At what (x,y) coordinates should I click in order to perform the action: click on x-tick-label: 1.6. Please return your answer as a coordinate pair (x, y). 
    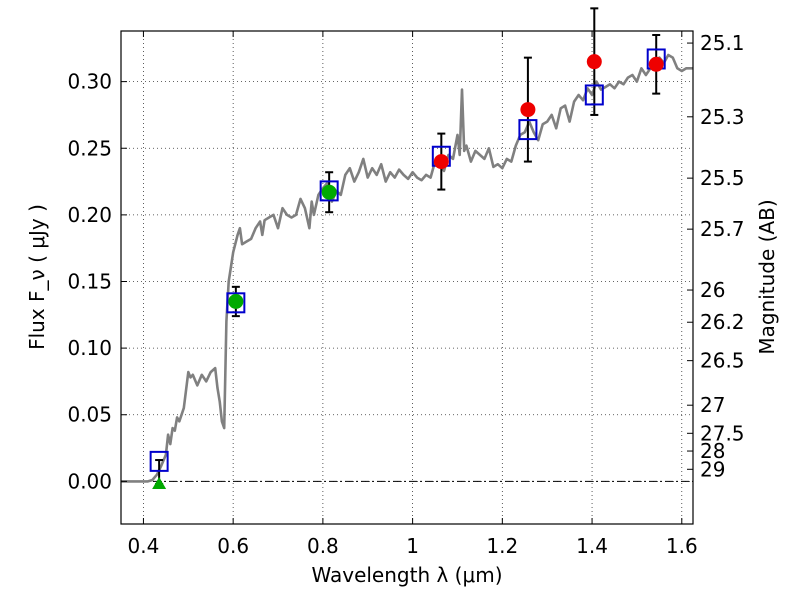
    Looking at the image, I should click on (682, 546).